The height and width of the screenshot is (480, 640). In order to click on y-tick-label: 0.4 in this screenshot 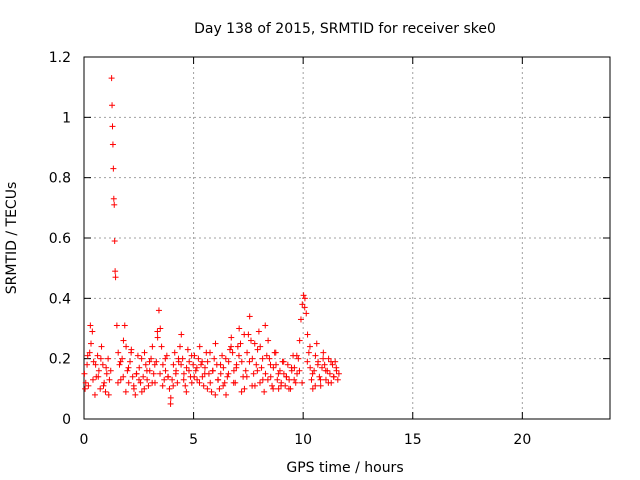, I will do `click(60, 299)`.